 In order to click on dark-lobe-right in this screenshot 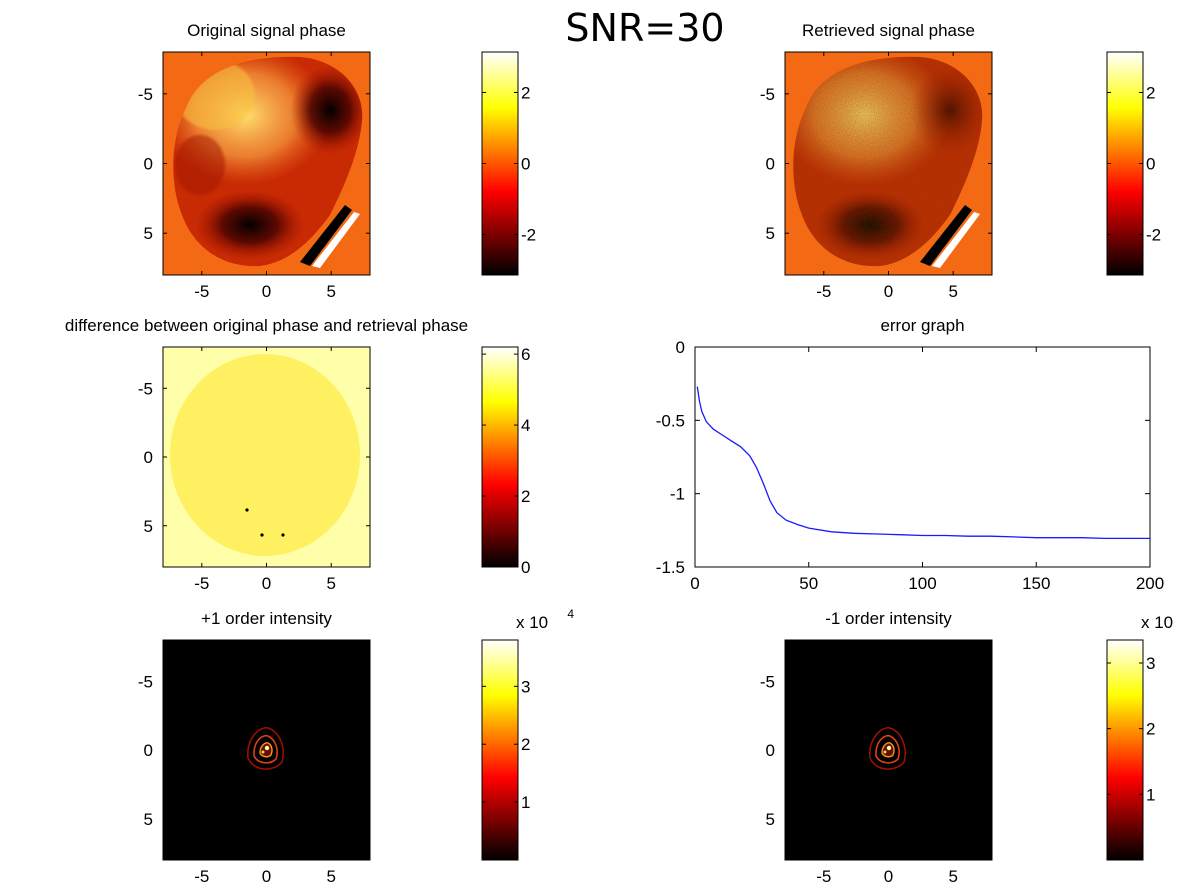, I will do `click(326, 110)`.